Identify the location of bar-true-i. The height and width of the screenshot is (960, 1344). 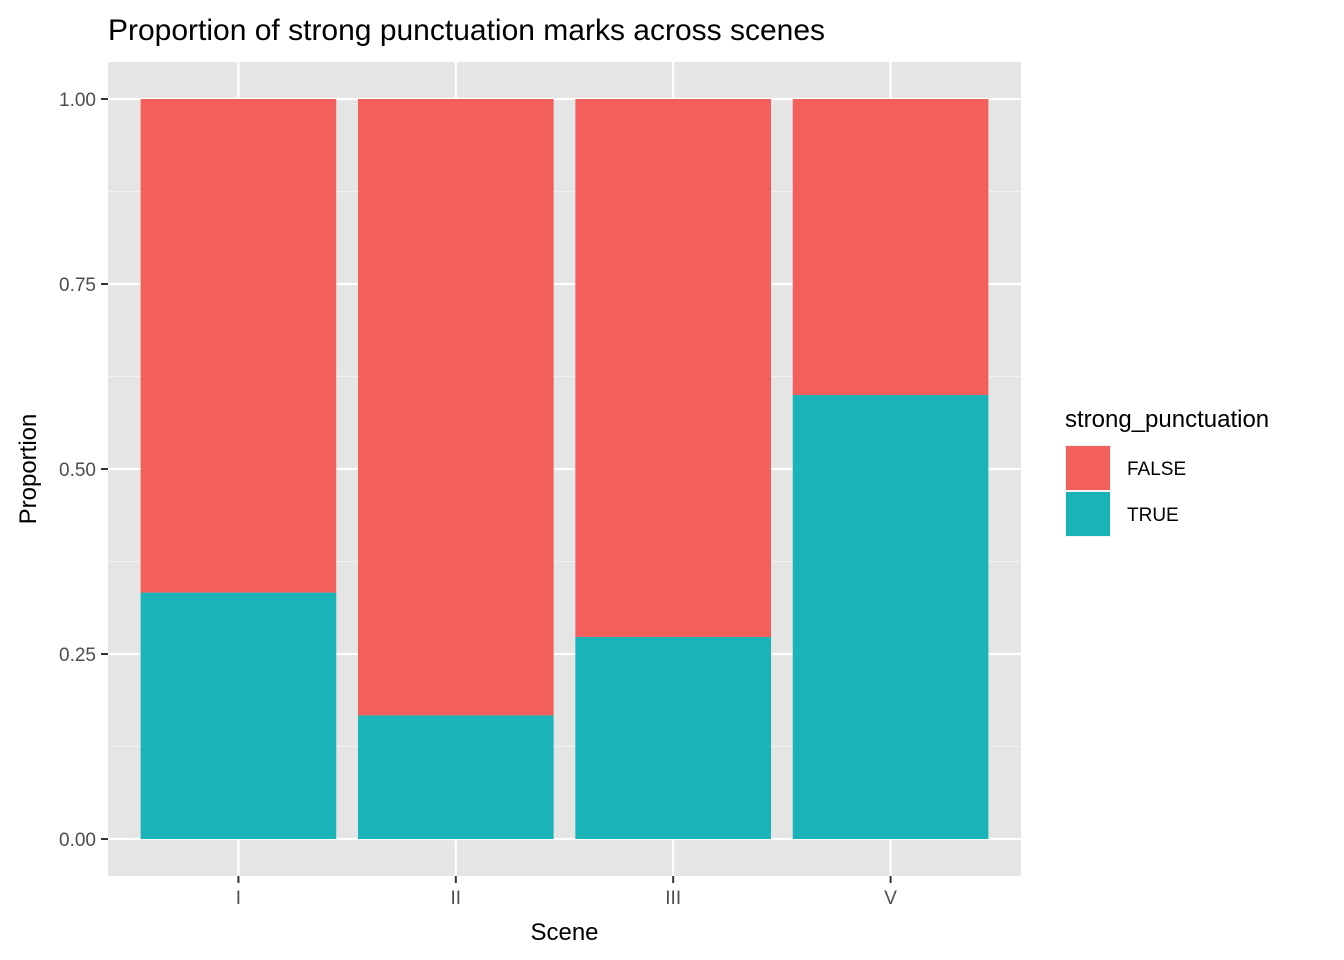
(238, 715).